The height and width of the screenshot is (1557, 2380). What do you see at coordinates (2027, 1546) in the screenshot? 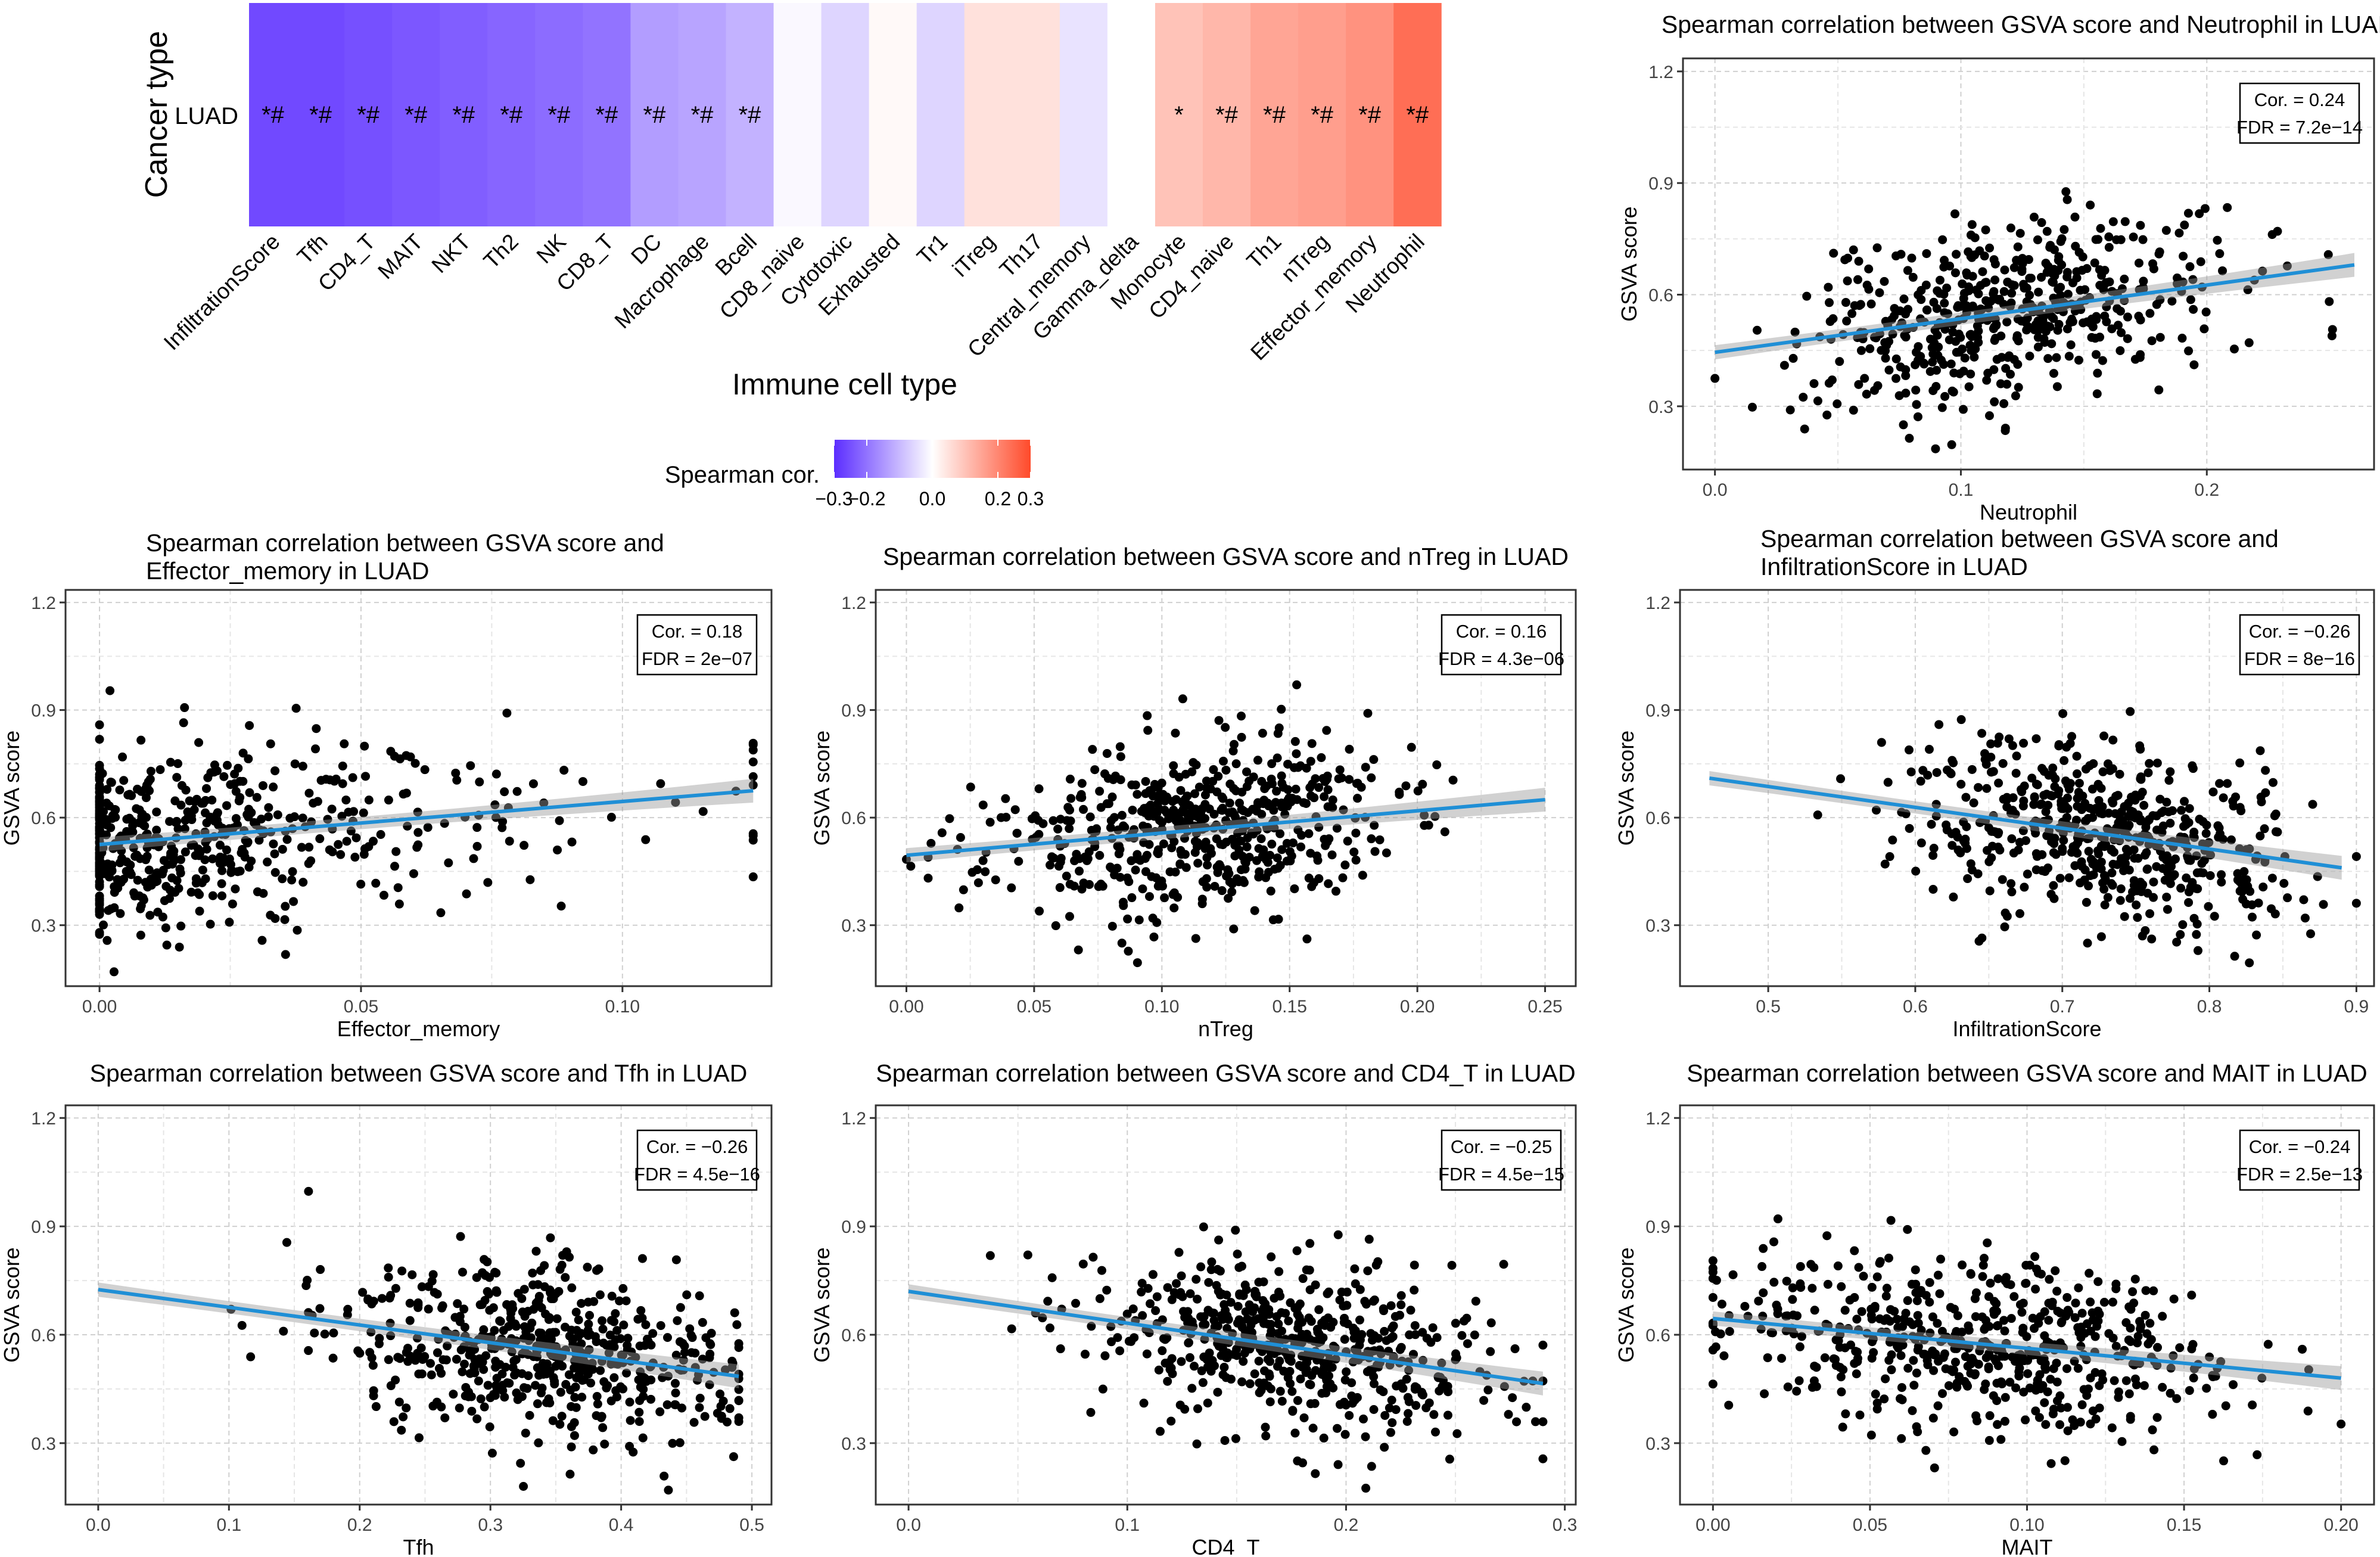
I see `x-axis-label: MAIT` at bounding box center [2027, 1546].